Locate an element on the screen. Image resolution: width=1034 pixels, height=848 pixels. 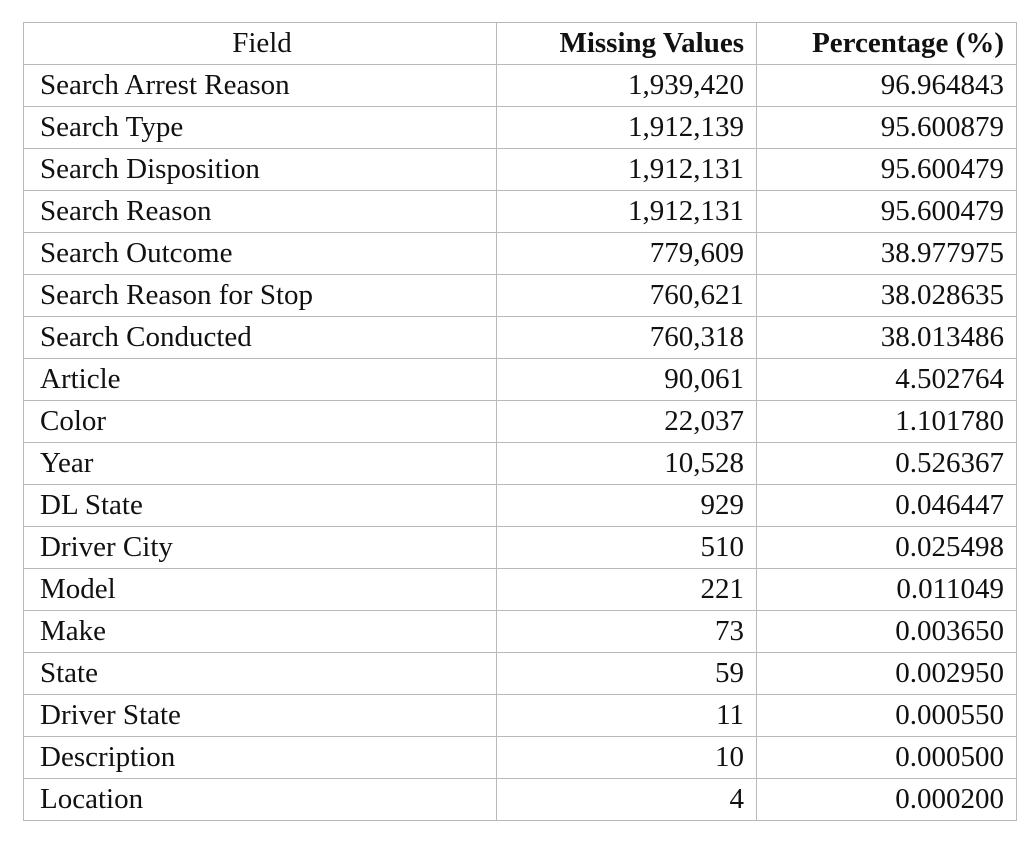
percentage-cell: 38.013486 is located at coordinates (886, 337).